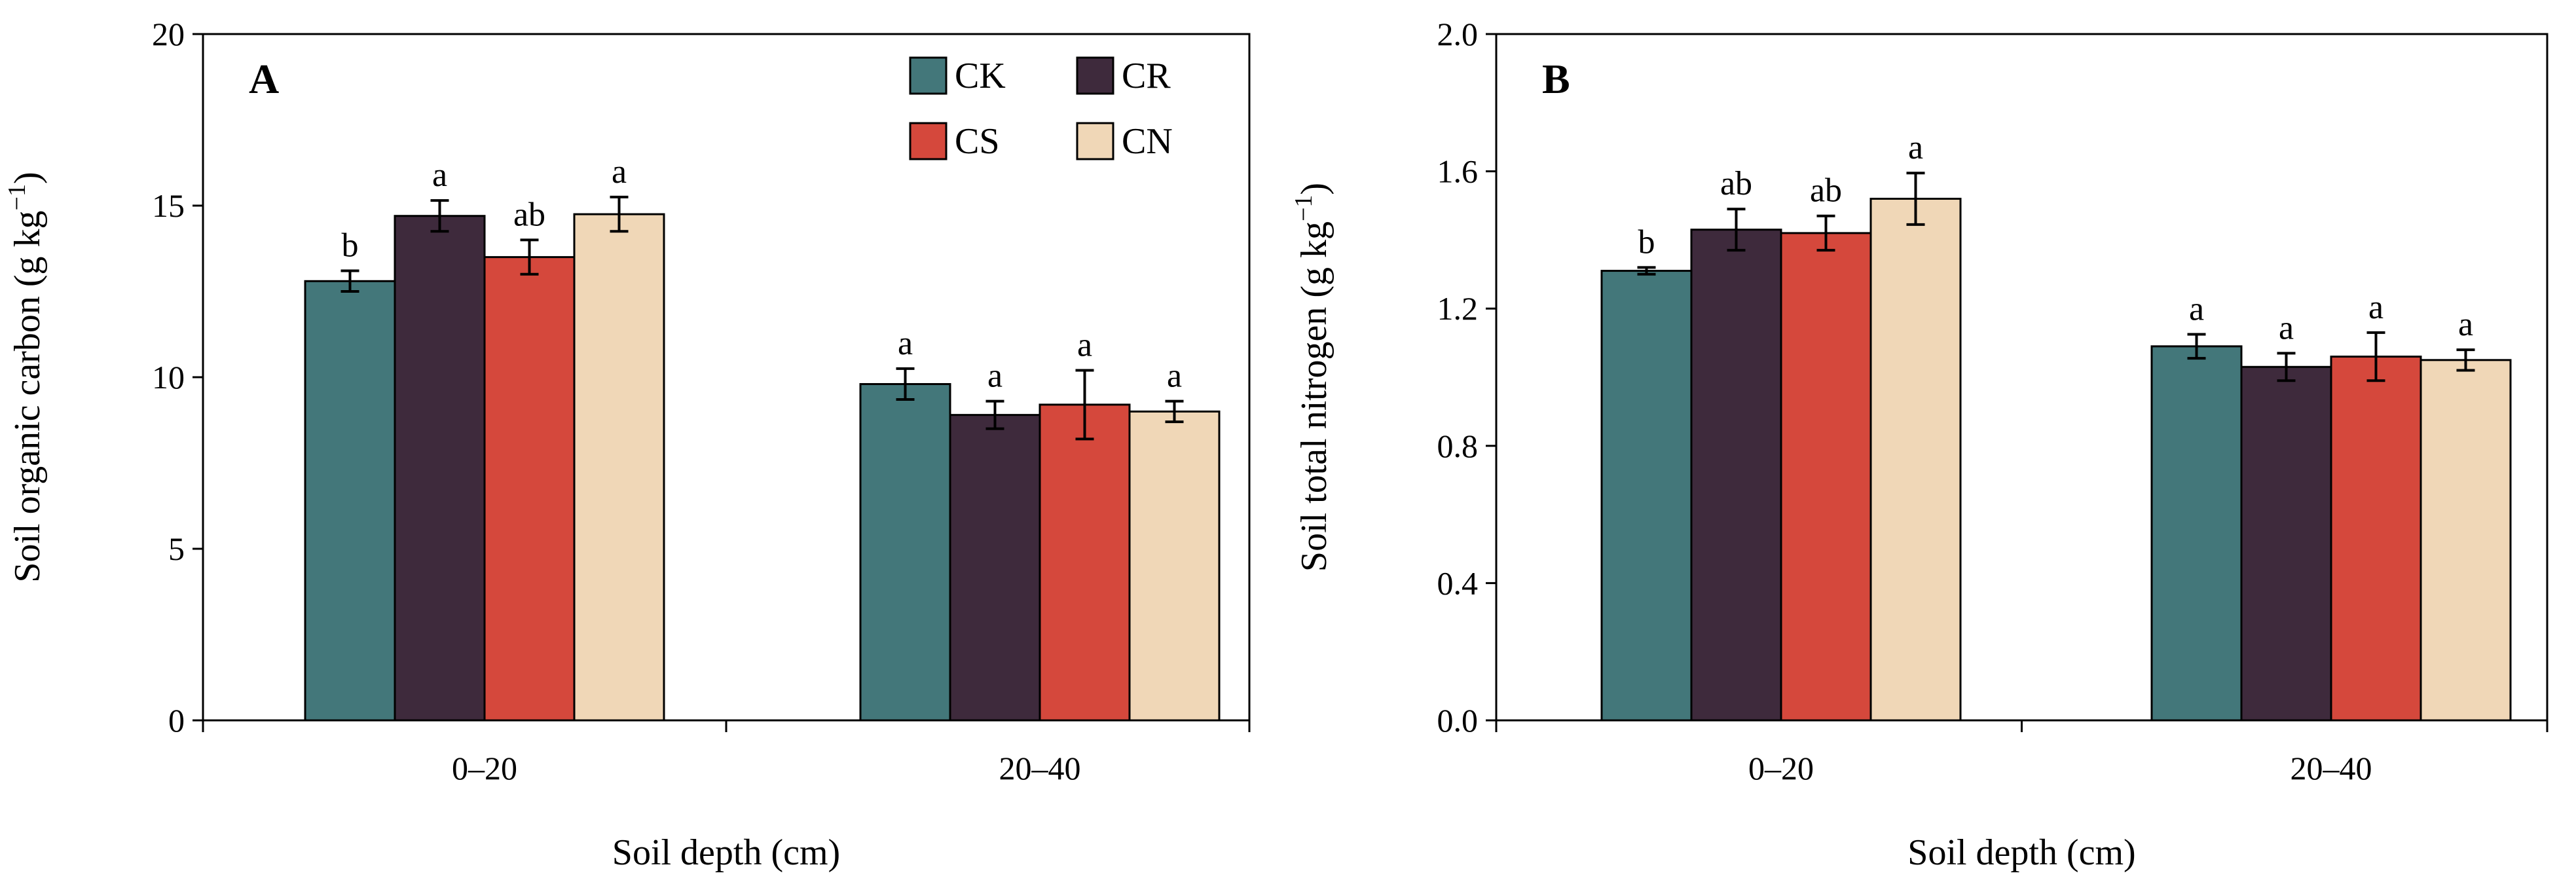  I want to click on y-tick-label: 10, so click(168, 377).